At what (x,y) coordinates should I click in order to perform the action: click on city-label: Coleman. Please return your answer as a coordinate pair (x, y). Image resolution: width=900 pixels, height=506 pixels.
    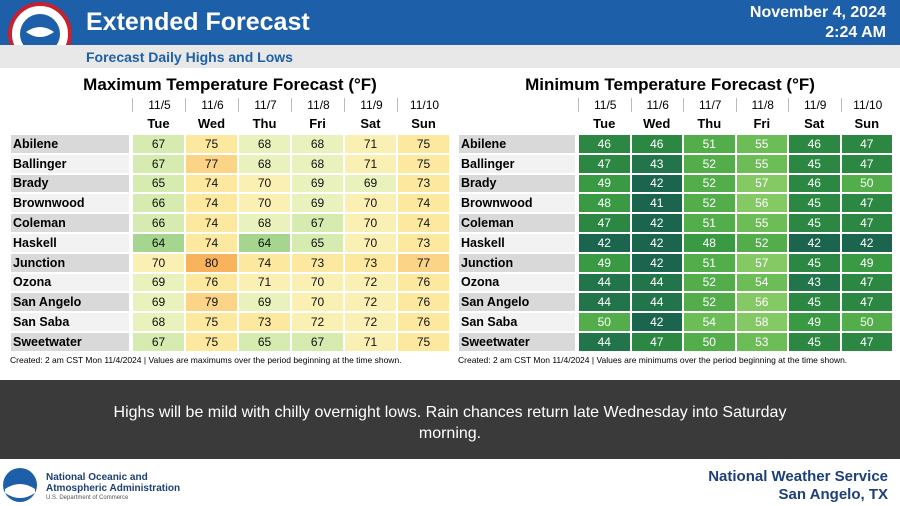
    Looking at the image, I should click on (70, 223).